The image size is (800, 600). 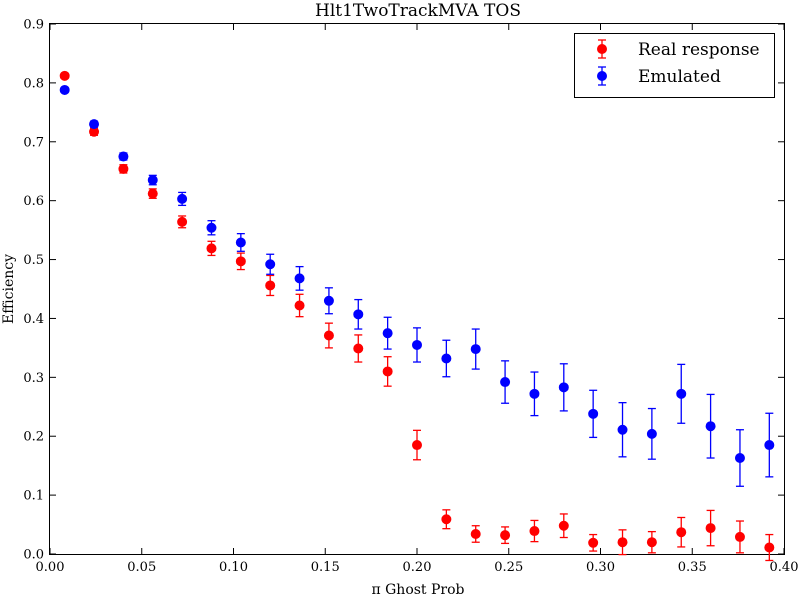 What do you see at coordinates (9, 289) in the screenshot?
I see `y-axis-title: Efficiency` at bounding box center [9, 289].